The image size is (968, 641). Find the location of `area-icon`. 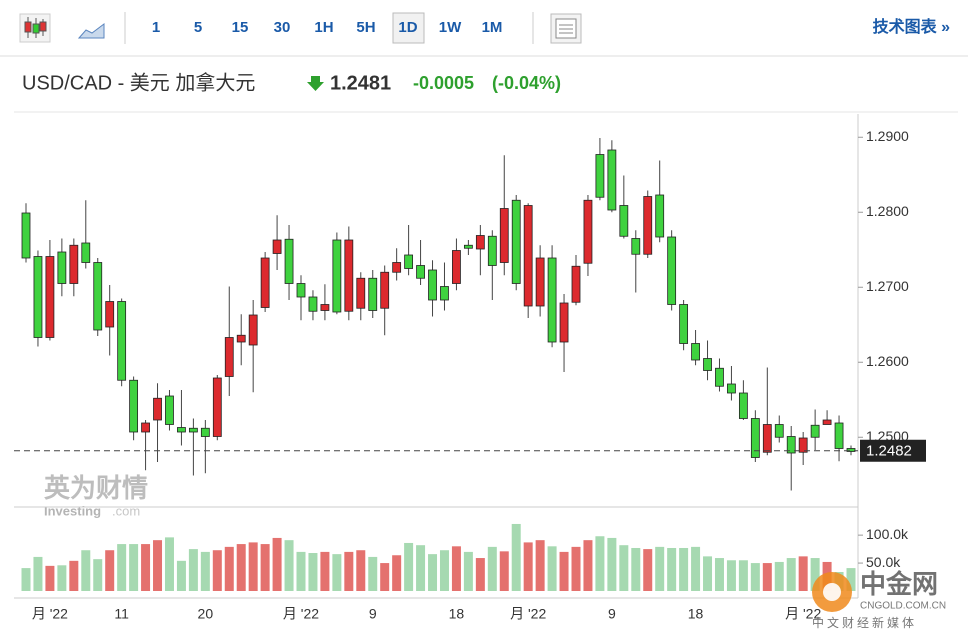

area-icon is located at coordinates (91, 31).